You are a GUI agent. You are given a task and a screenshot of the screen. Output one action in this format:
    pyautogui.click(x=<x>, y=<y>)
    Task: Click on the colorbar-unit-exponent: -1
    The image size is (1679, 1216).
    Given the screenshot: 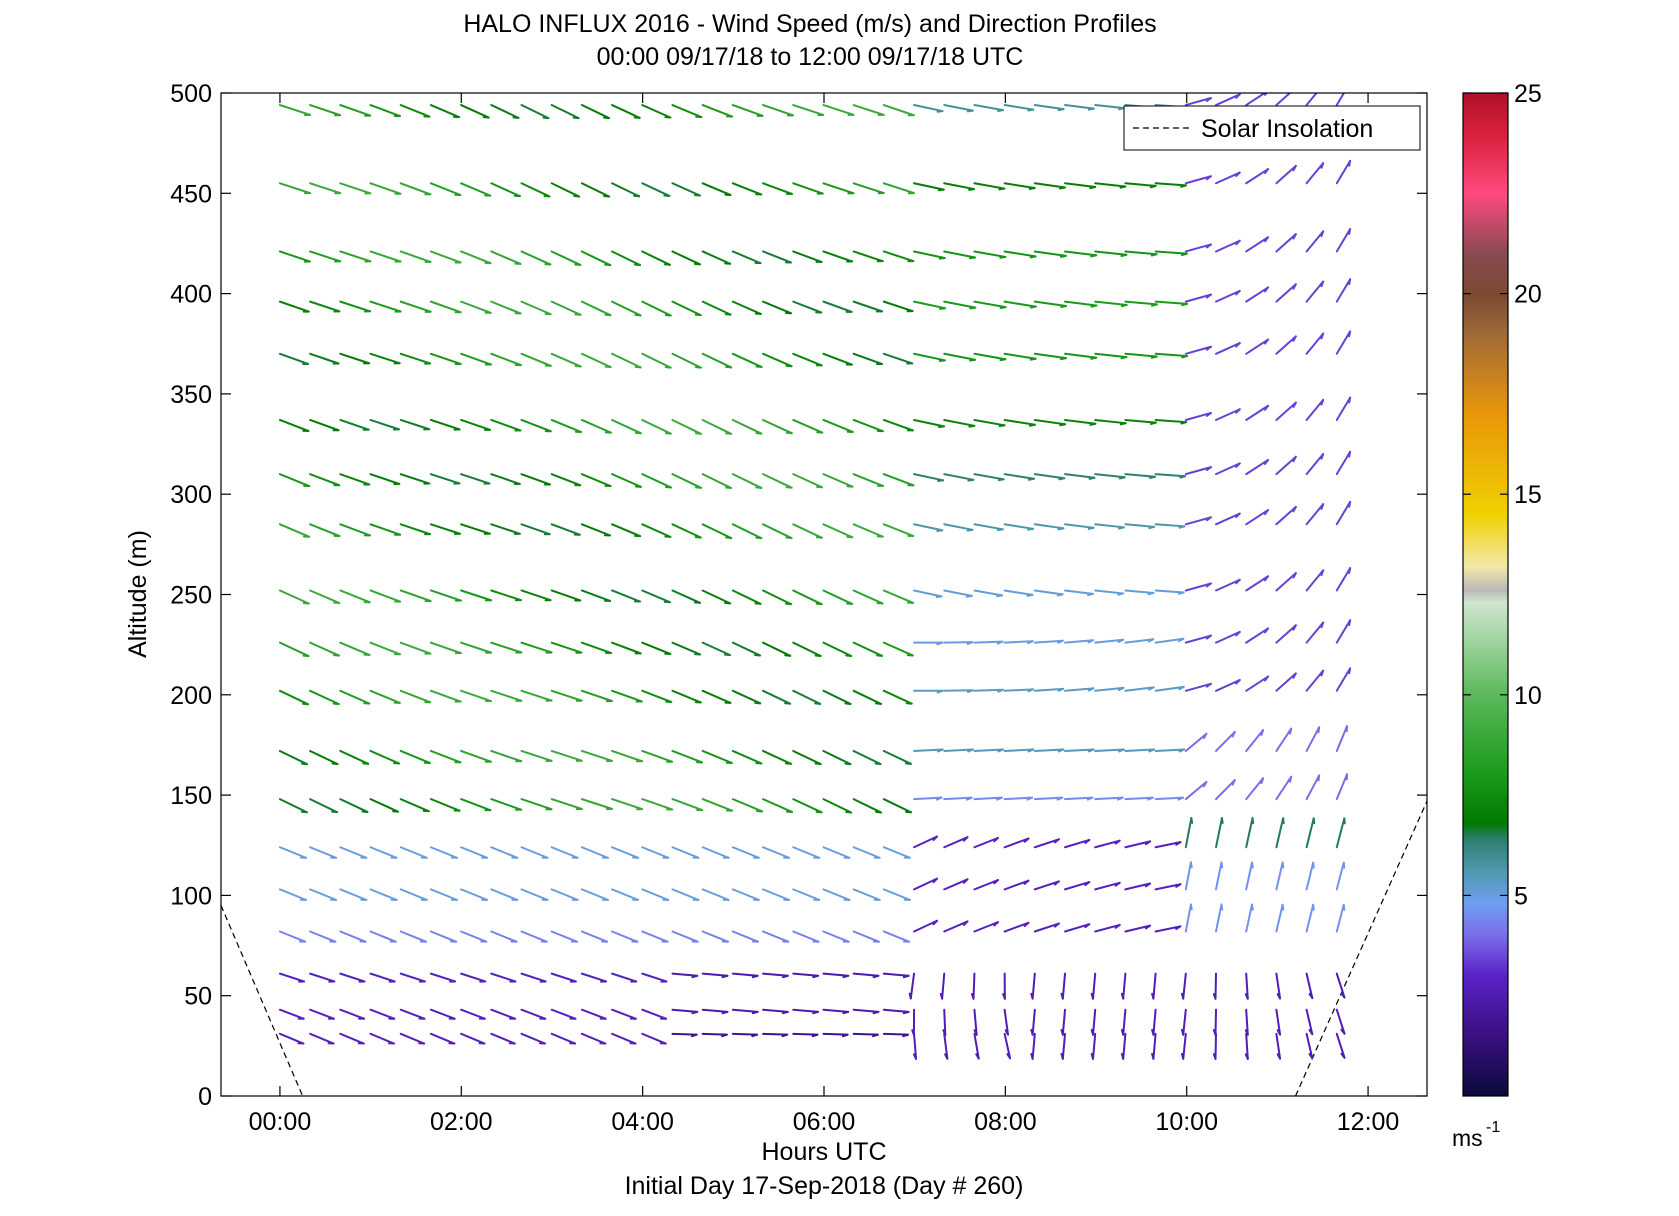 What is the action you would take?
    pyautogui.click(x=1493, y=1127)
    